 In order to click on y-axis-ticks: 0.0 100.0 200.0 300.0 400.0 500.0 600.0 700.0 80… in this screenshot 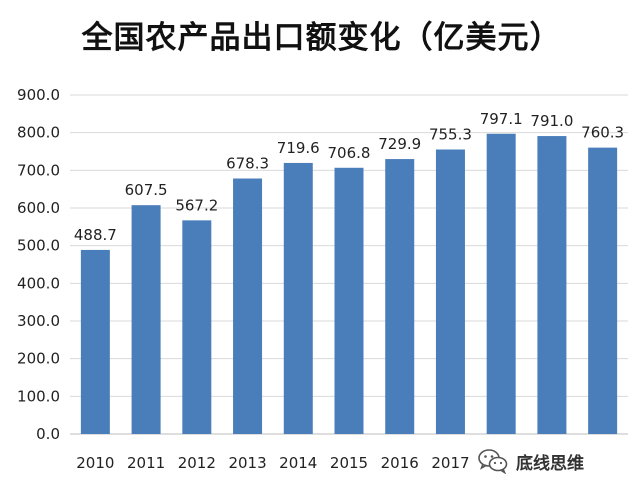, I will do `click(38, 264)`.